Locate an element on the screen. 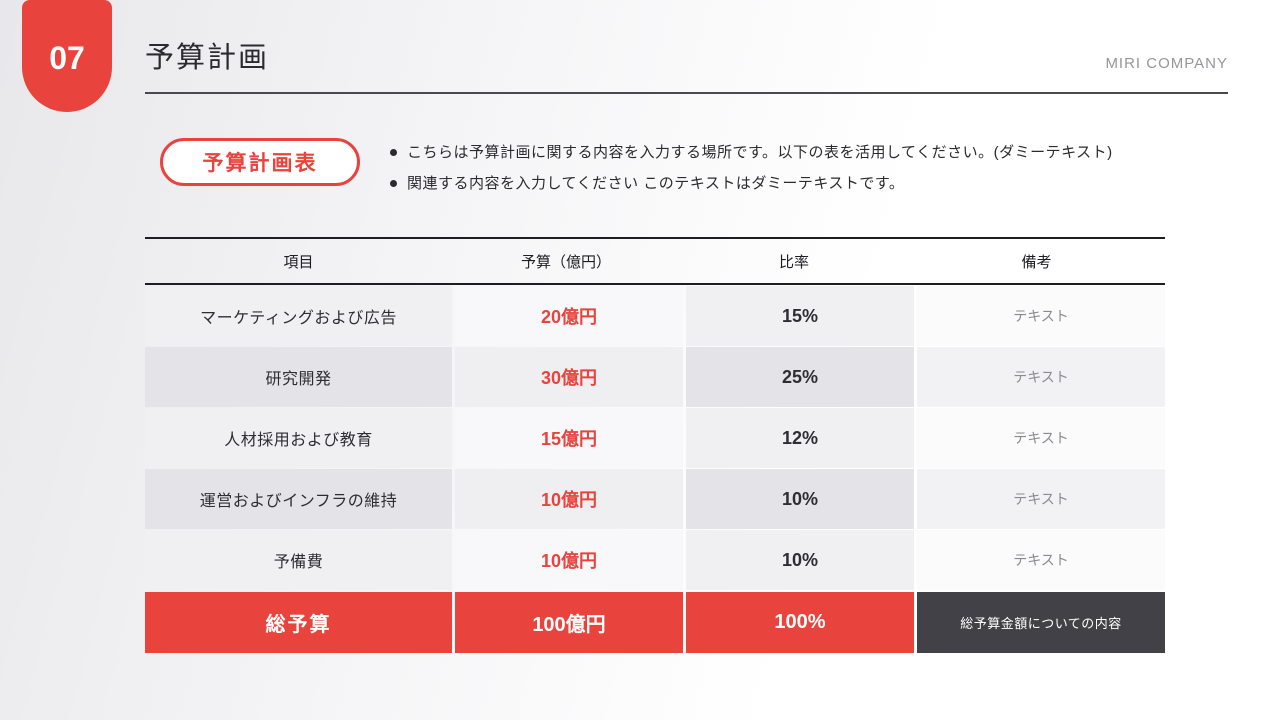 The height and width of the screenshot is (720, 1280). cell-ratio: 12% is located at coordinates (800, 438).